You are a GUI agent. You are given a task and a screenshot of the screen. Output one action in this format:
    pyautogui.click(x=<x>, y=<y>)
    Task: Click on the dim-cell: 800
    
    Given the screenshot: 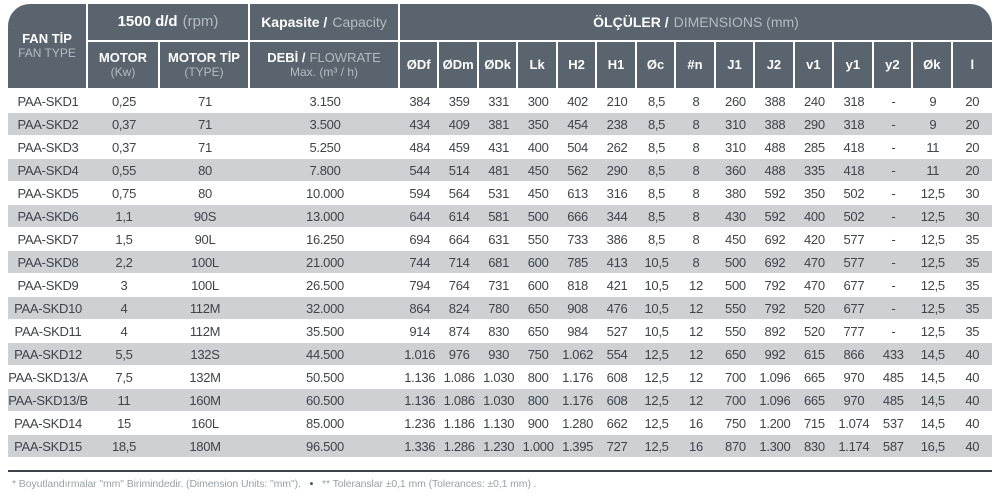 What is the action you would take?
    pyautogui.click(x=538, y=400)
    